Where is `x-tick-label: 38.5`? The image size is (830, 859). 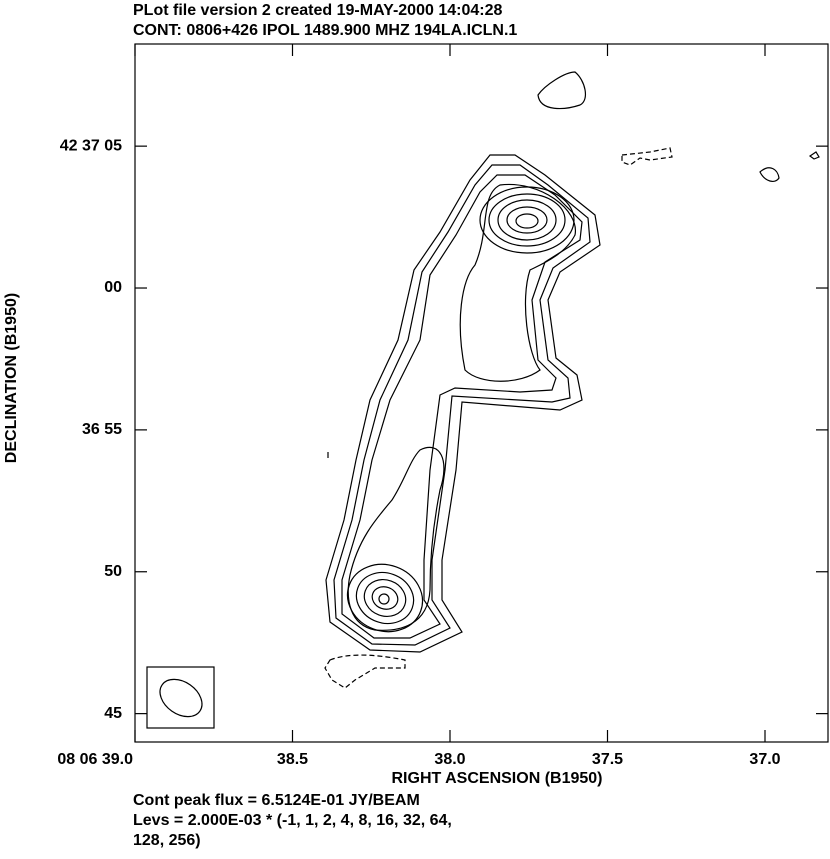 x-tick-label: 38.5 is located at coordinates (292, 759).